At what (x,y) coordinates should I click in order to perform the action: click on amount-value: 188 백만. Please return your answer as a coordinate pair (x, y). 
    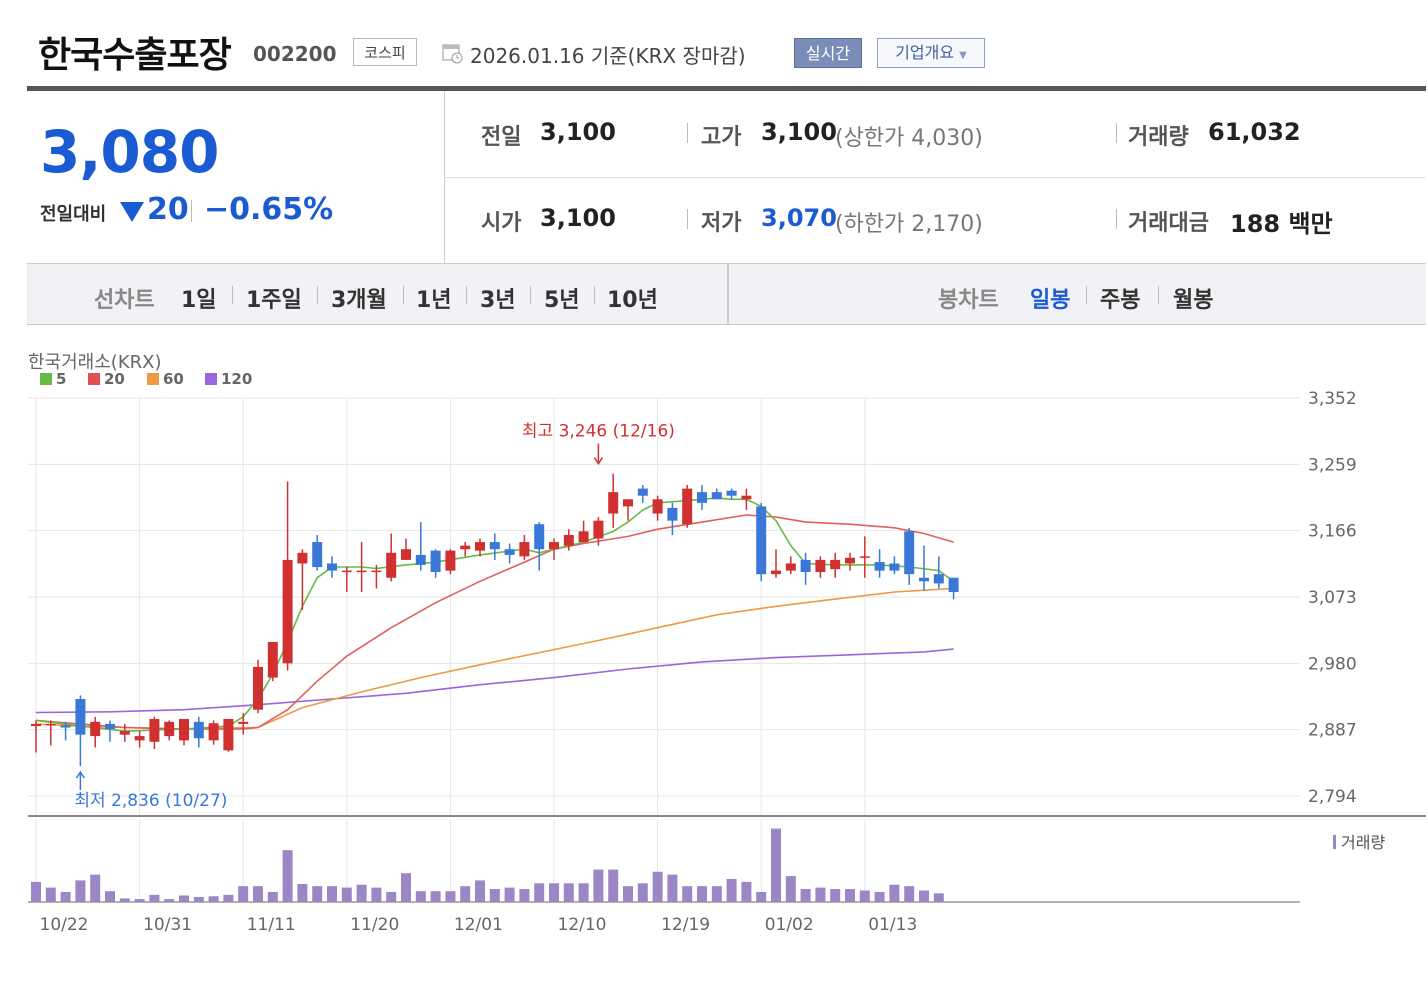
    Looking at the image, I should click on (1281, 224).